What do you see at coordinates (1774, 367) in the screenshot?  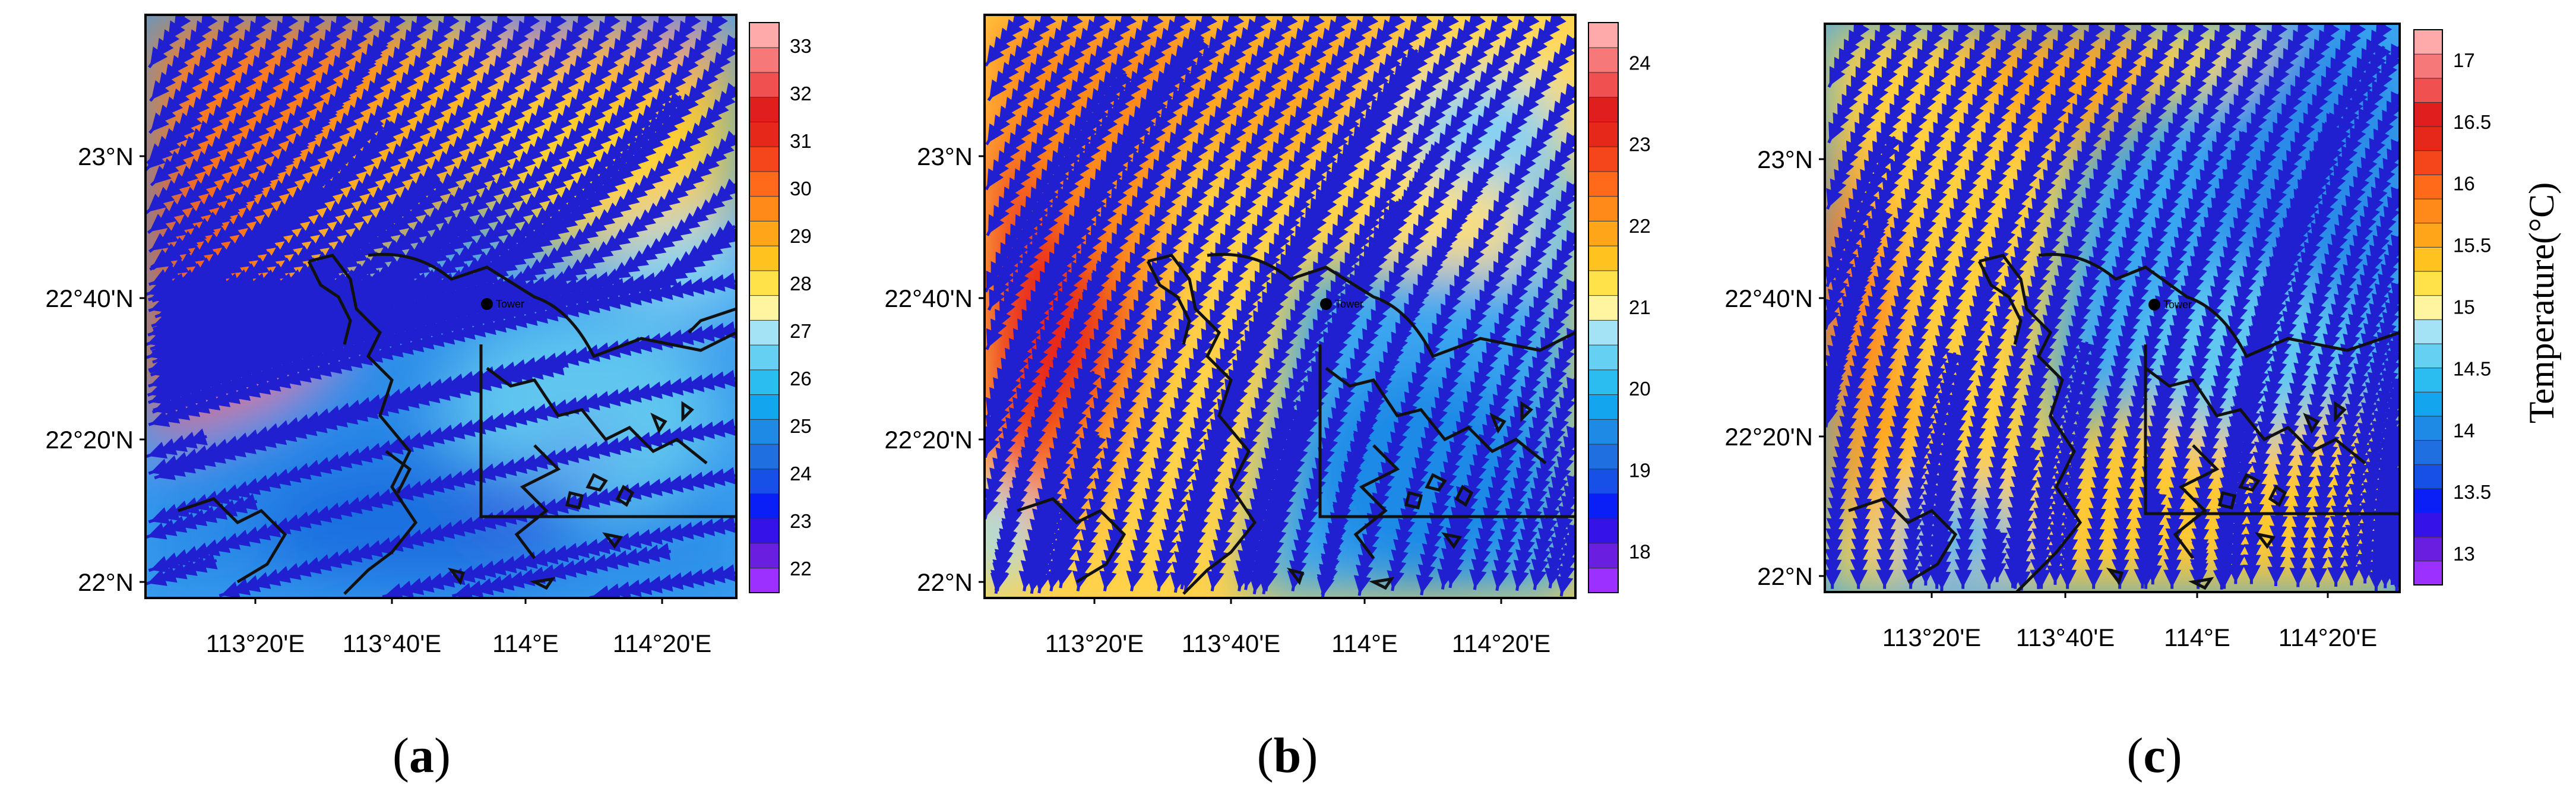 I see `lat-tick-labels-c: 23°N 22°40'N 22°20'N 22°N` at bounding box center [1774, 367].